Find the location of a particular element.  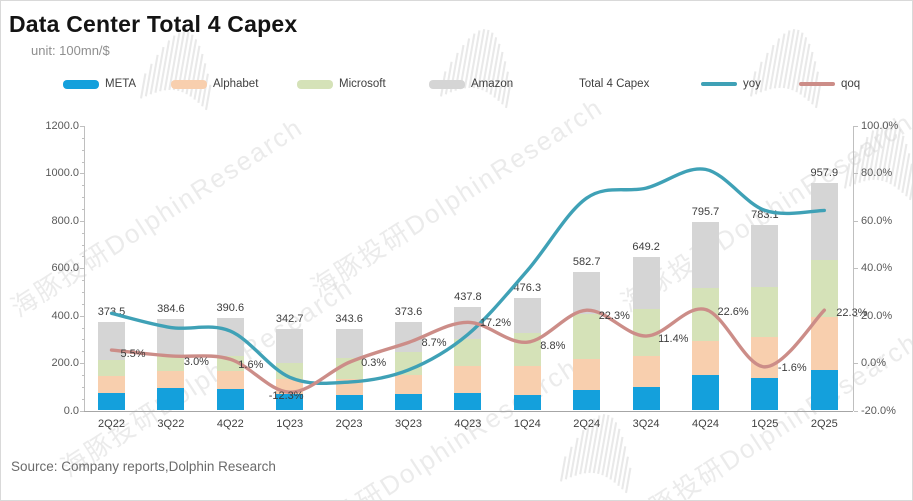

right-axis-tick-label: -20.0% is located at coordinates (878, 410).